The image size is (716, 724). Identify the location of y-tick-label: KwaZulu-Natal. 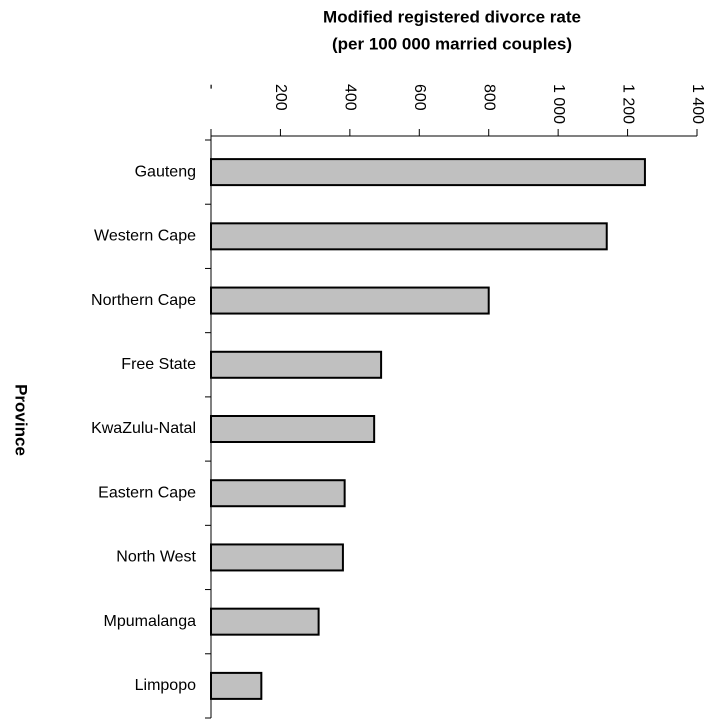
(143, 428).